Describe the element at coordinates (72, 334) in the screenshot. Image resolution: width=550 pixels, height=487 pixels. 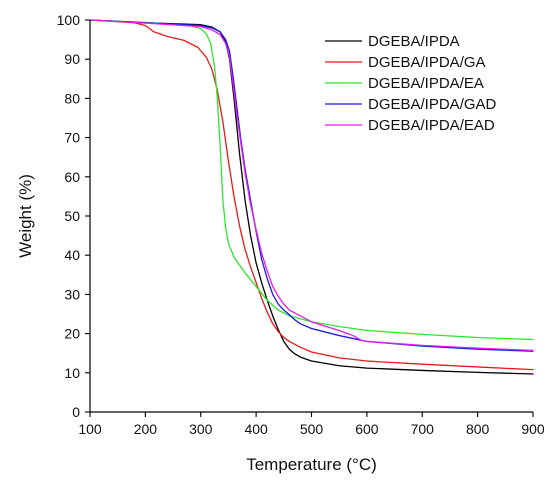
I see `y-tick-label: 20` at that location.